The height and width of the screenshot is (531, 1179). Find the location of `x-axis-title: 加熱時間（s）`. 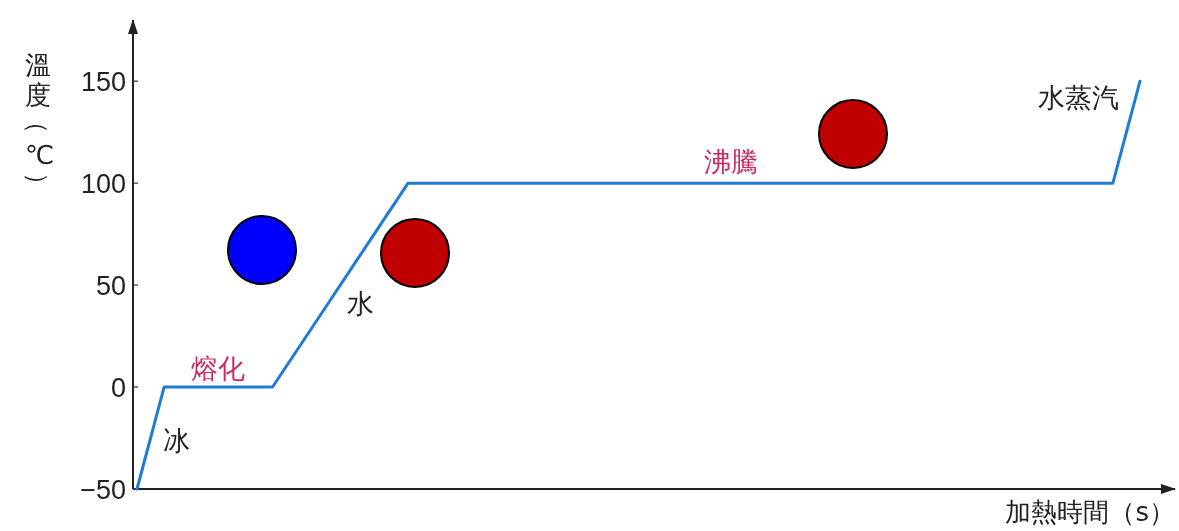

x-axis-title: 加熱時間（s） is located at coordinates (1090, 512).